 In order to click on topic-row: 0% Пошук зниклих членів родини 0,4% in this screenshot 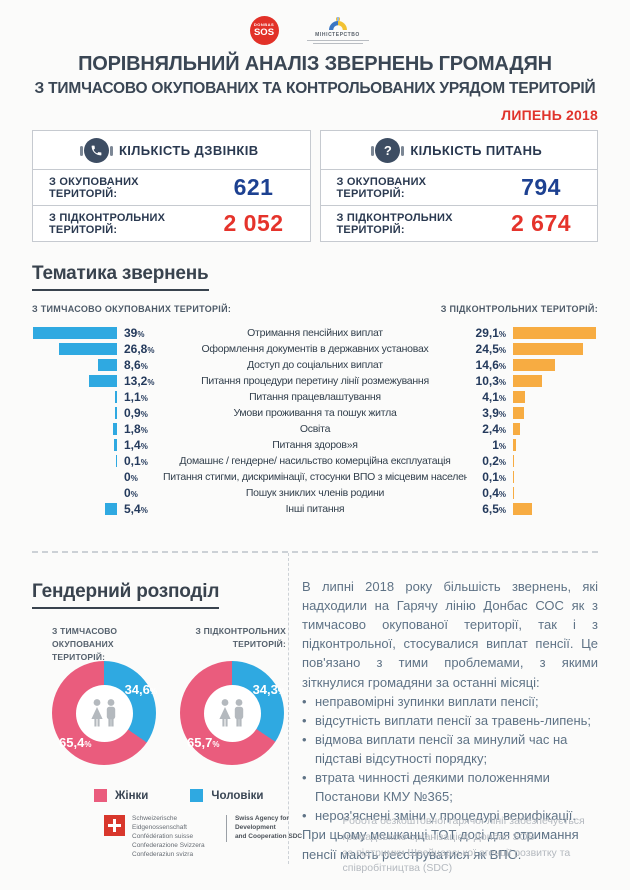, I will do `click(315, 493)`.